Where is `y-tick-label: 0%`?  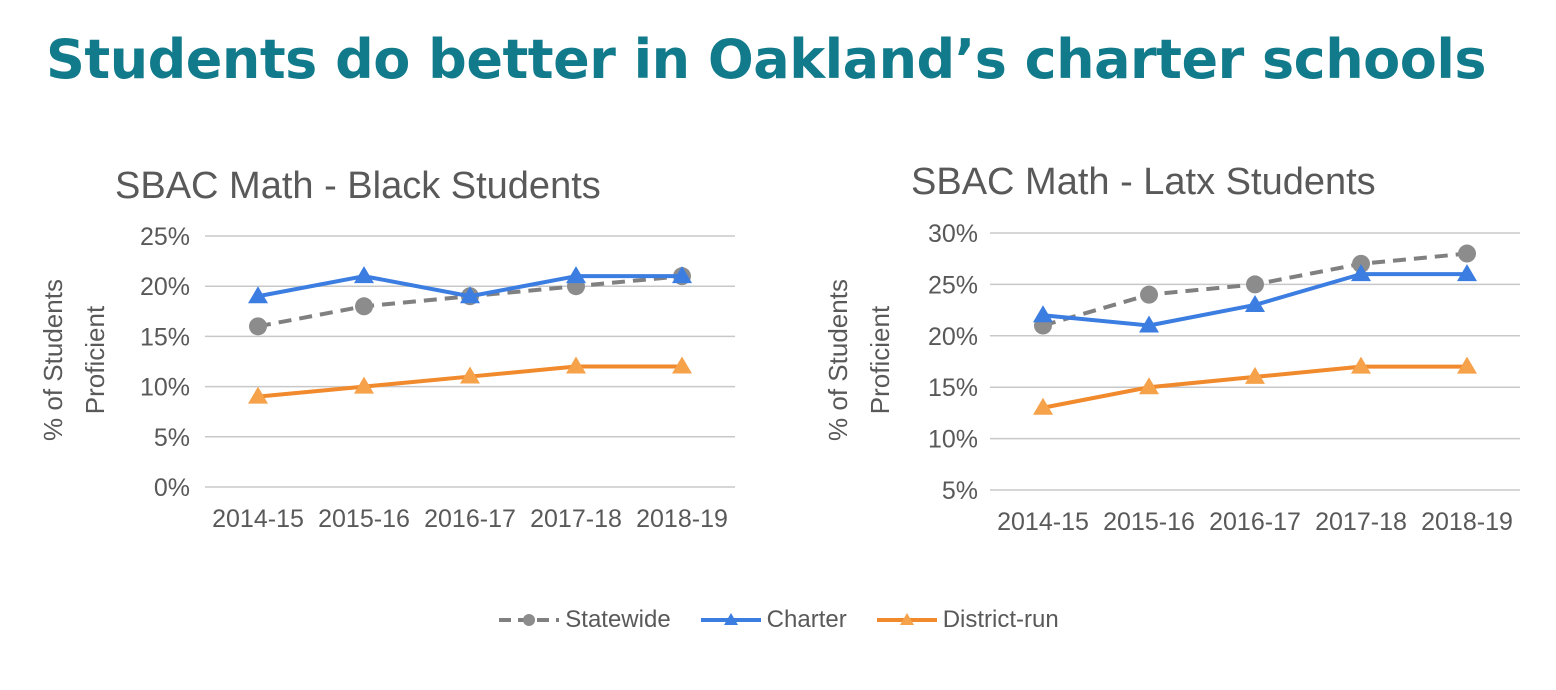
y-tick-label: 0% is located at coordinates (172, 488).